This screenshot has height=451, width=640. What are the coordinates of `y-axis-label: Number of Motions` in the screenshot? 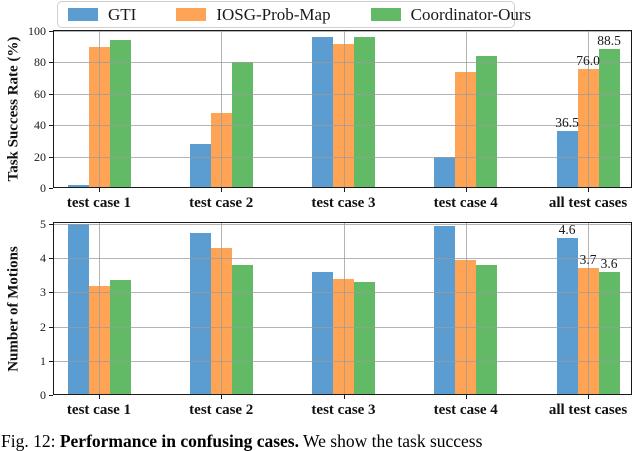 It's located at (13, 308).